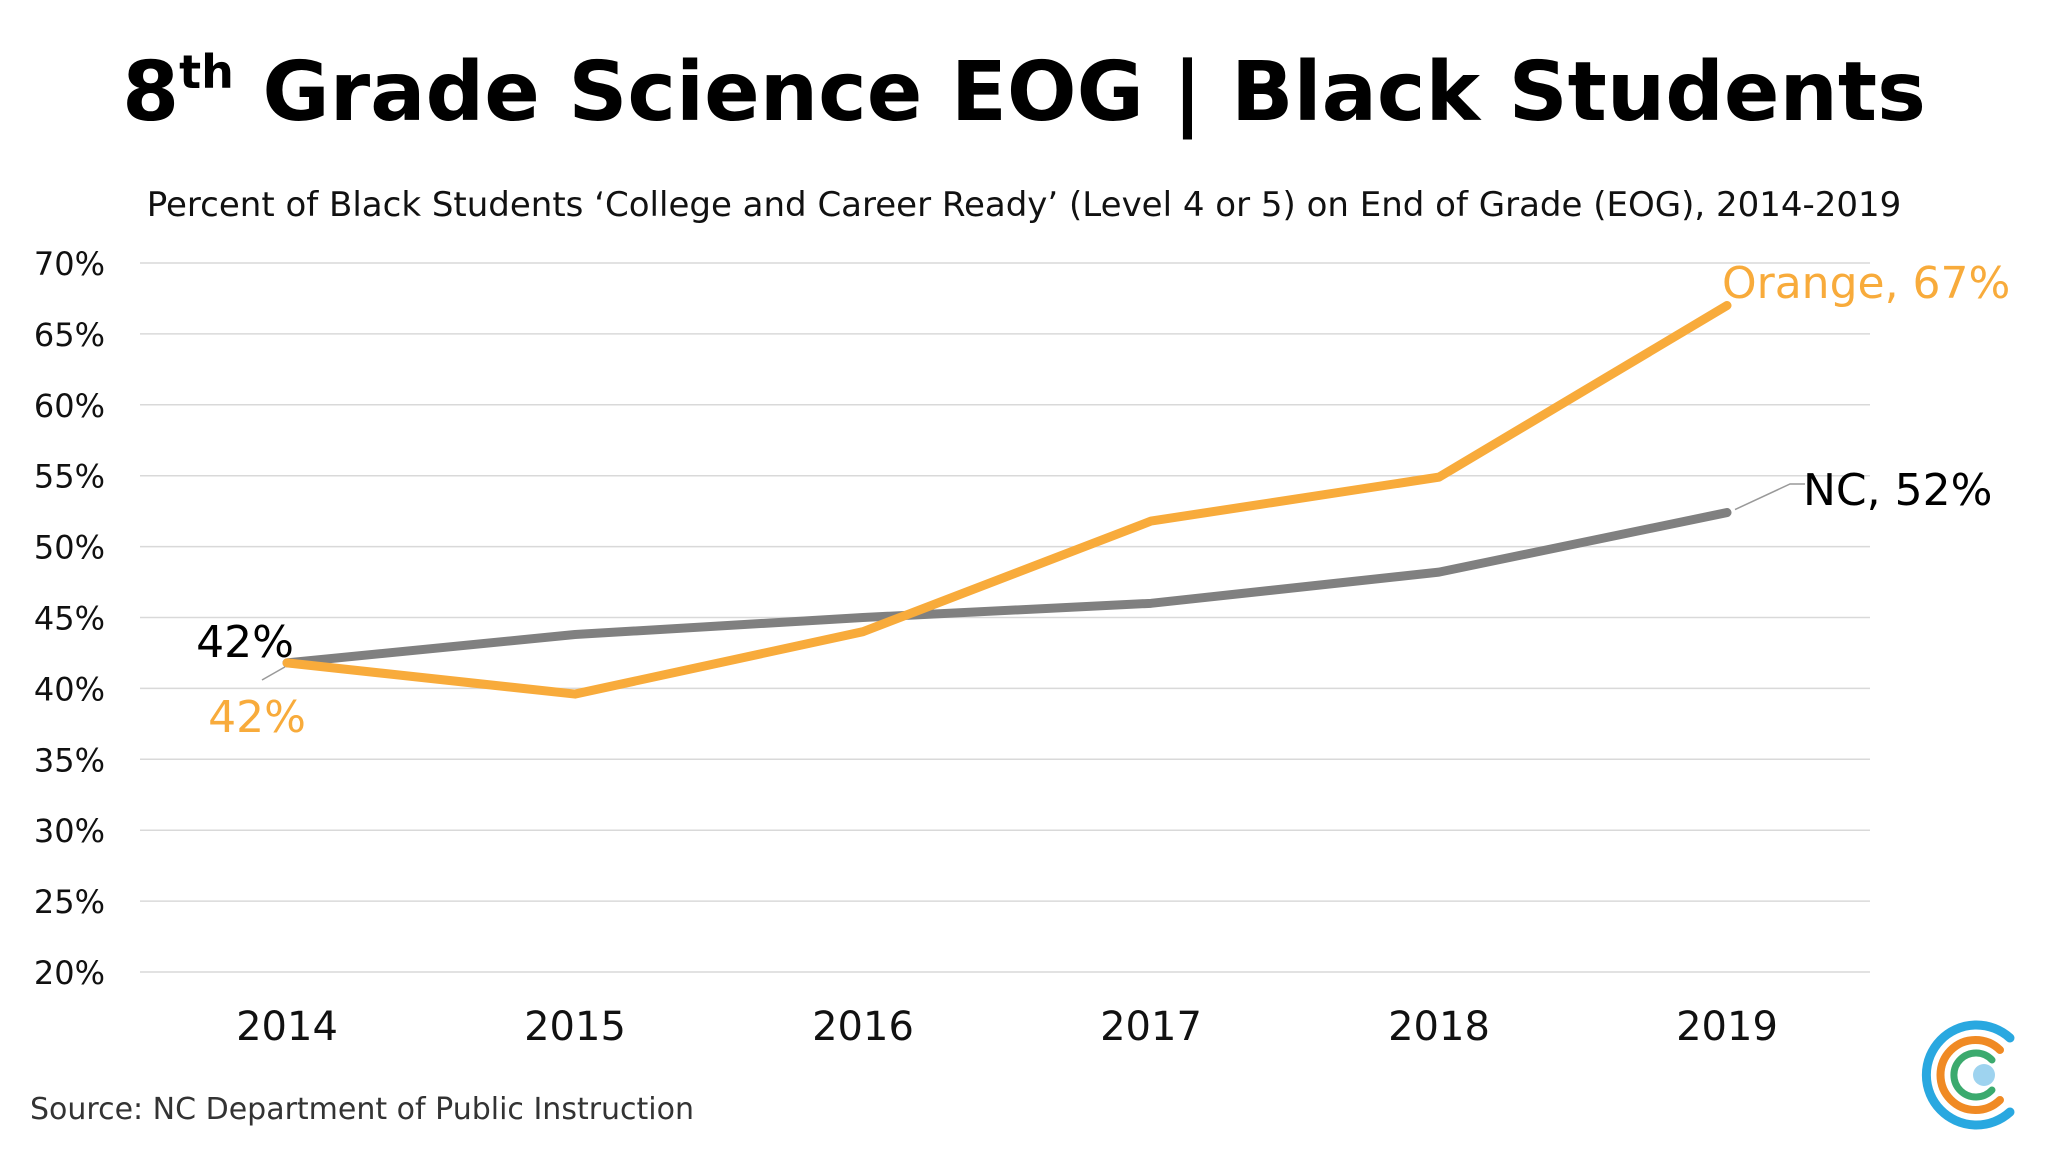 This screenshot has width=2048, height=1152. What do you see at coordinates (257, 717) in the screenshot?
I see `data-label-orange-start: 42%` at bounding box center [257, 717].